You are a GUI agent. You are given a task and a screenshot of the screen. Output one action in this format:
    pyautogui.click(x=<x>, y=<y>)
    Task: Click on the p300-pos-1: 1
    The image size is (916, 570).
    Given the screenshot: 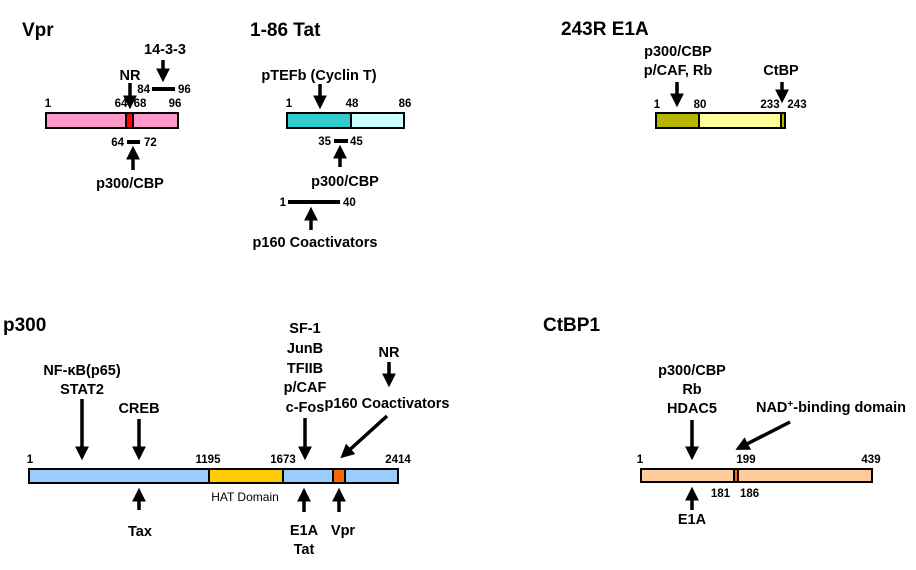 What is the action you would take?
    pyautogui.click(x=30, y=460)
    